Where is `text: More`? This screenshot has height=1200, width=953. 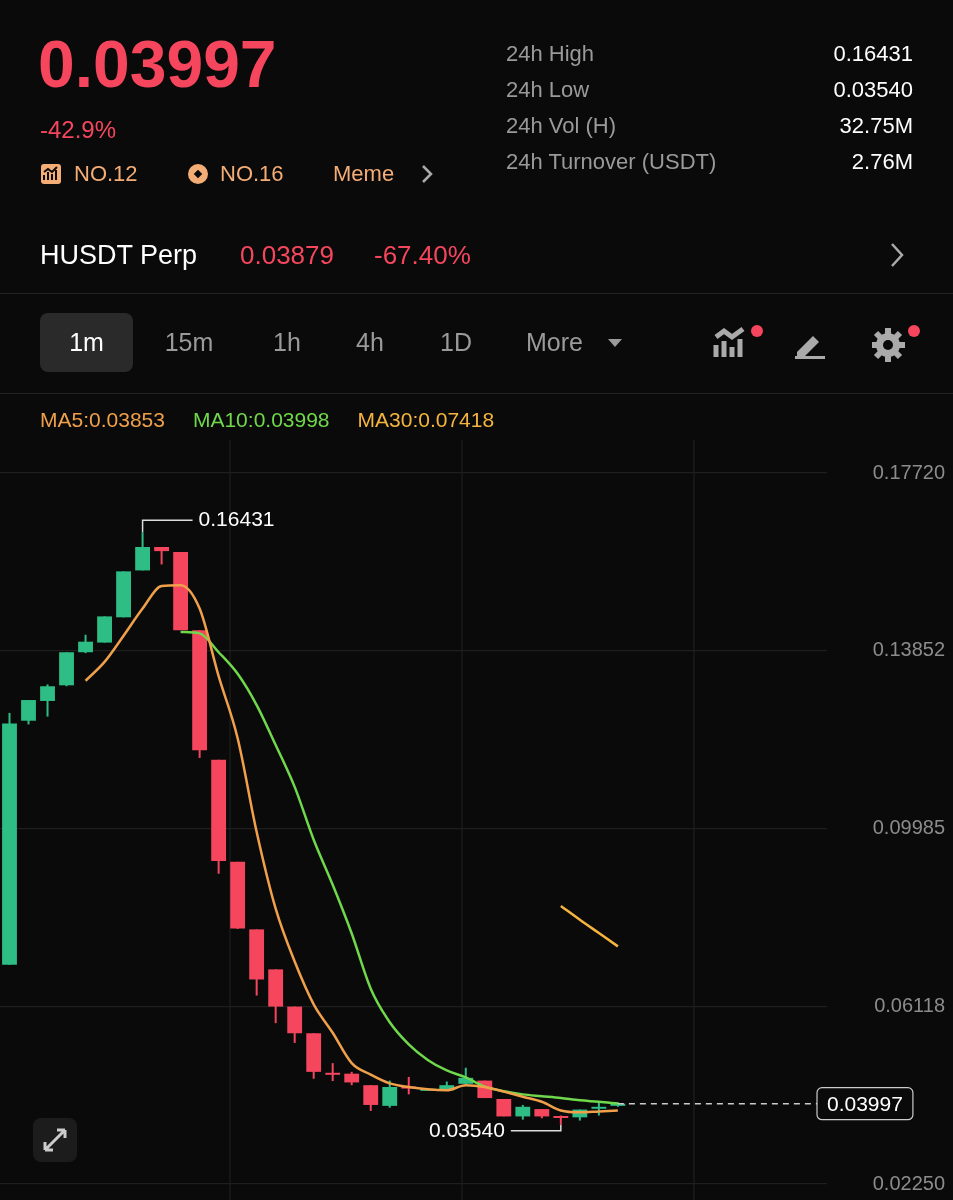 text: More is located at coordinates (554, 342).